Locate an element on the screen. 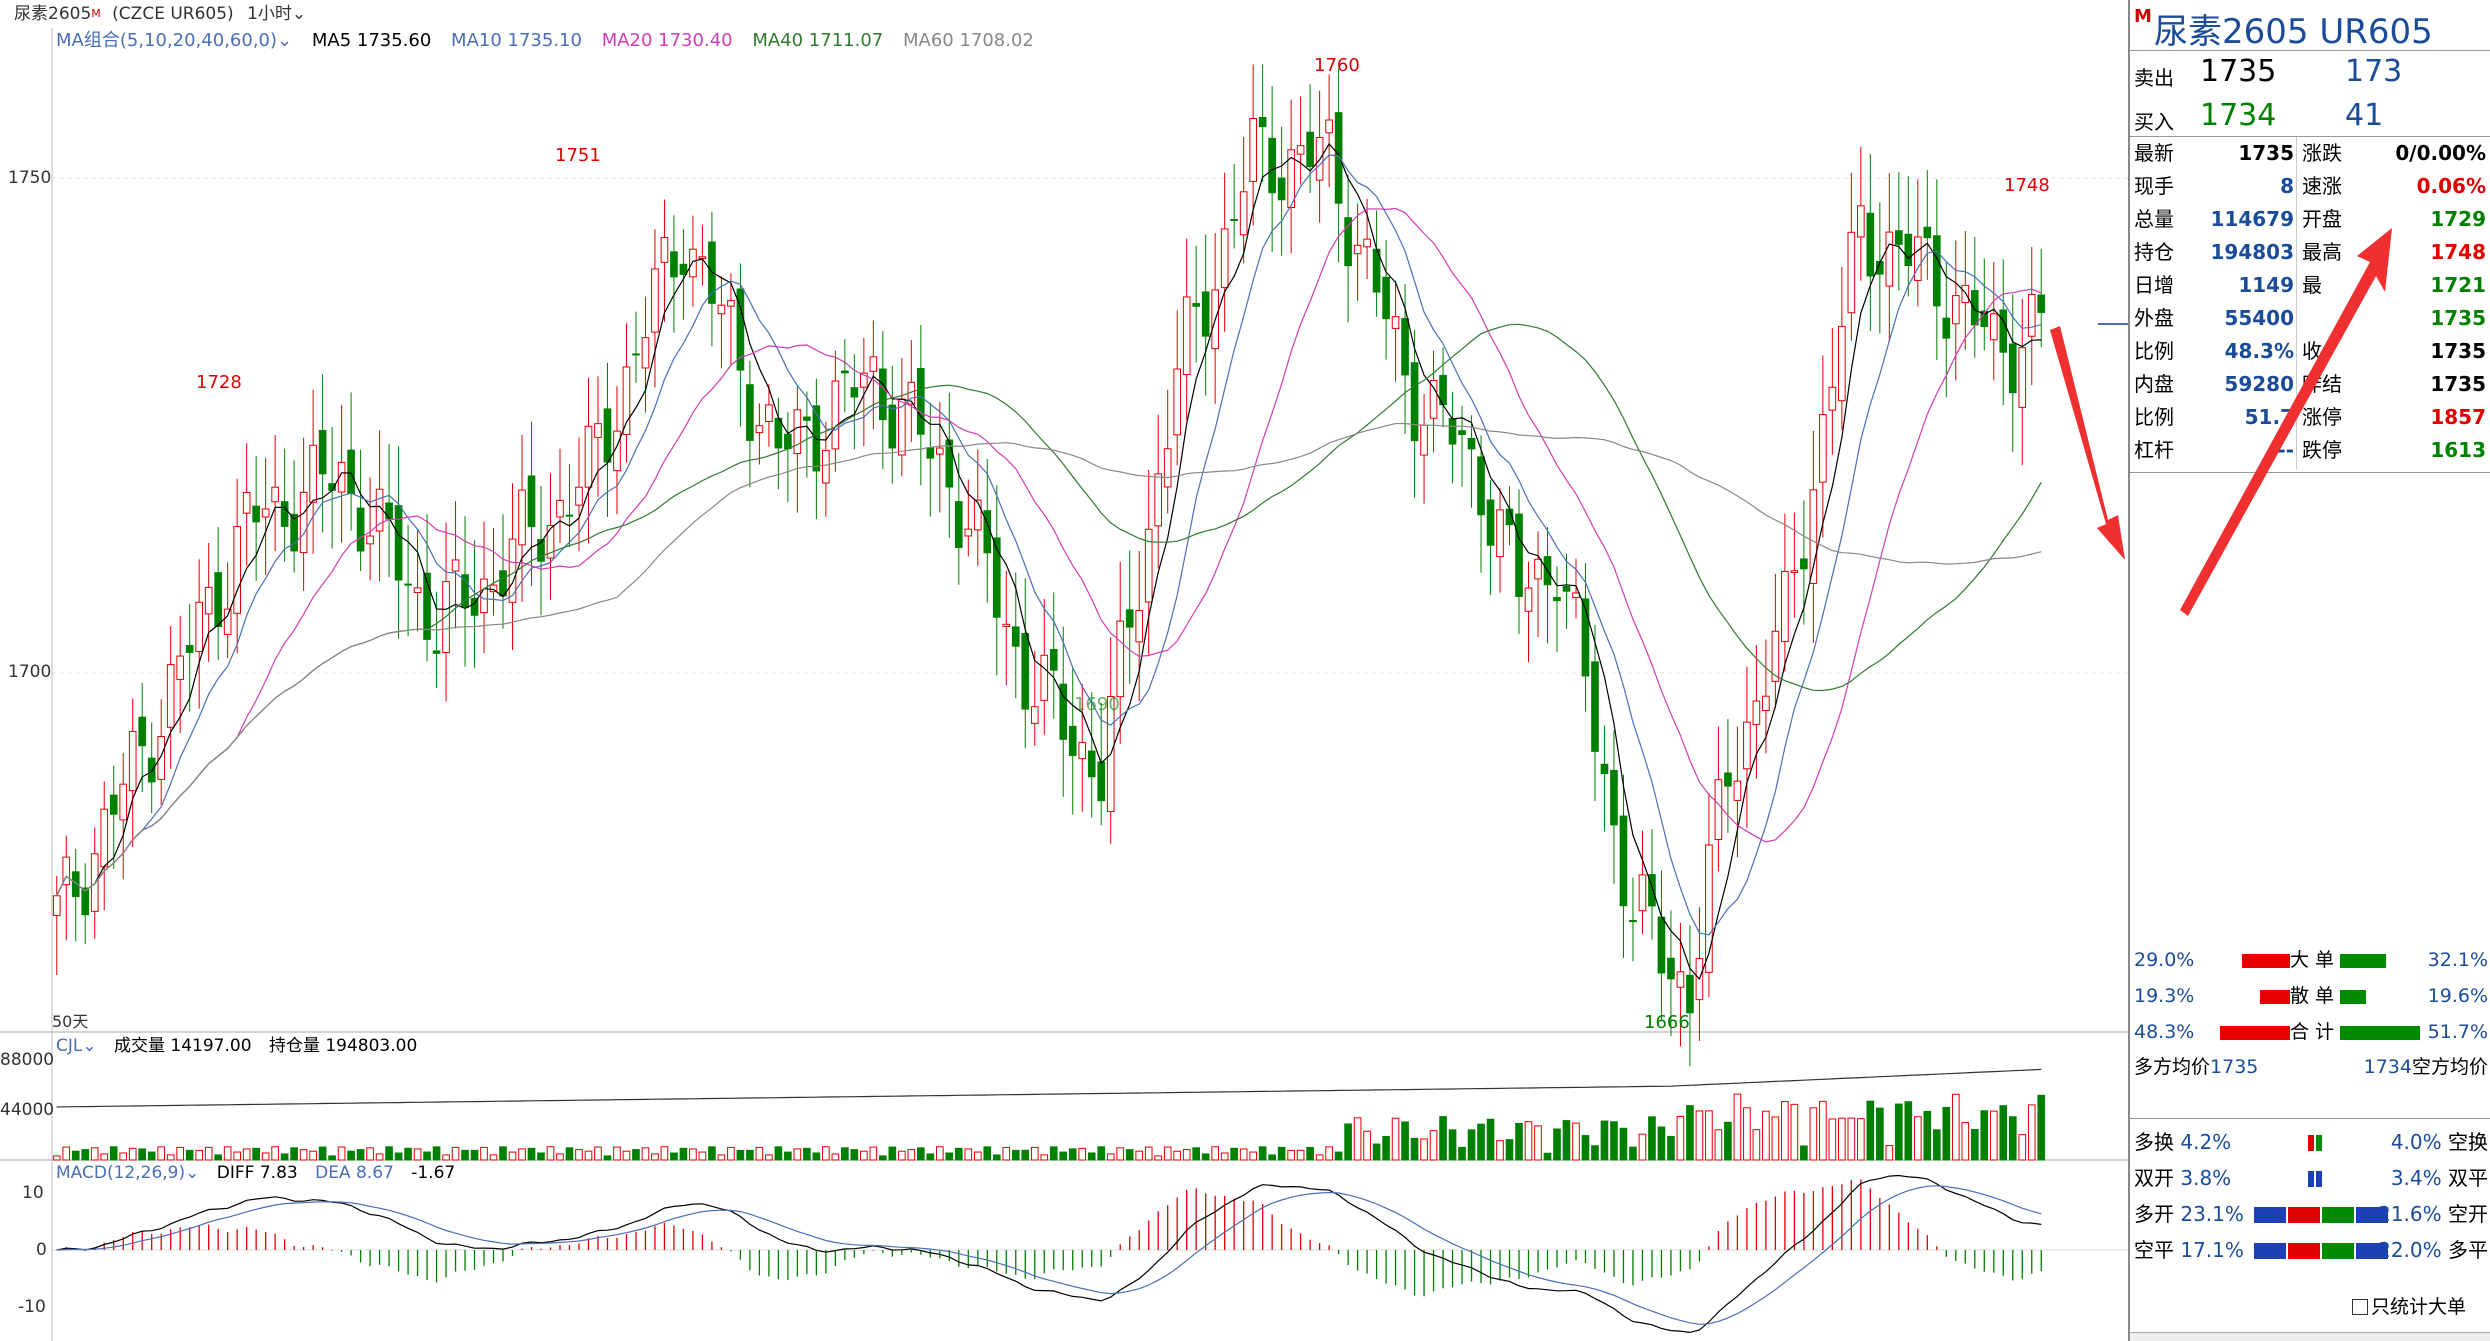 This screenshot has width=2490, height=1341. macd-label-10: 10 is located at coordinates (33, 1193).